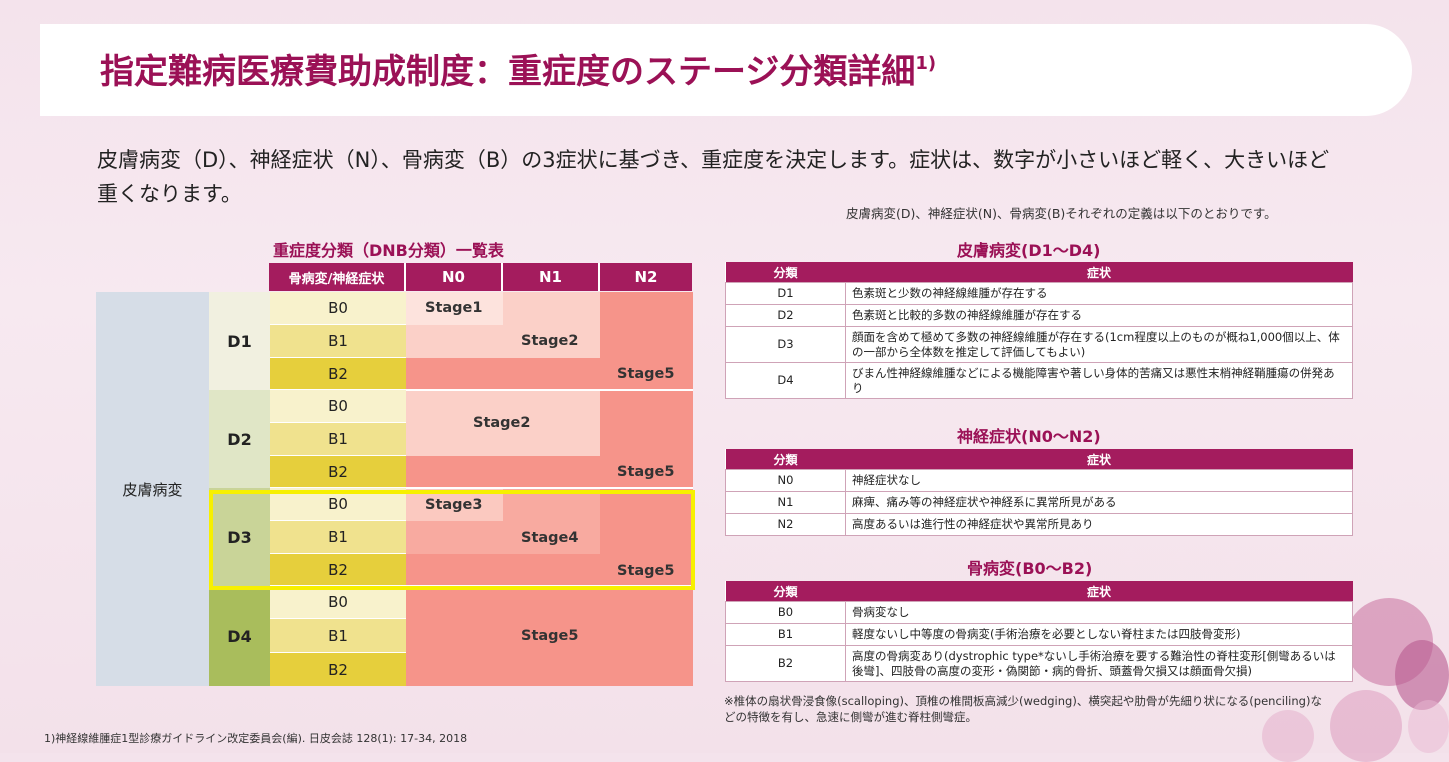 This screenshot has width=1449, height=762. Describe the element at coordinates (239, 439) in the screenshot. I see `d2-label: D2` at that location.